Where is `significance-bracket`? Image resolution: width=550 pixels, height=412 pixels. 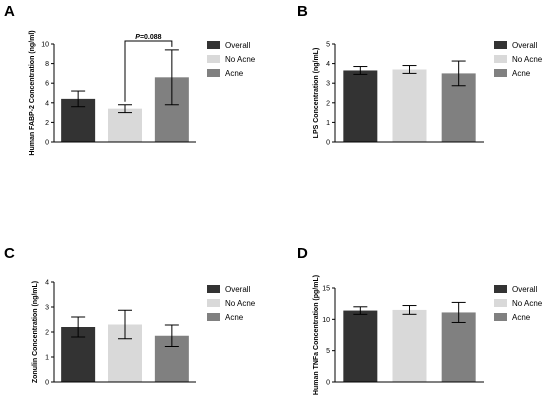
significance-bracket is located at coordinates (148, 71).